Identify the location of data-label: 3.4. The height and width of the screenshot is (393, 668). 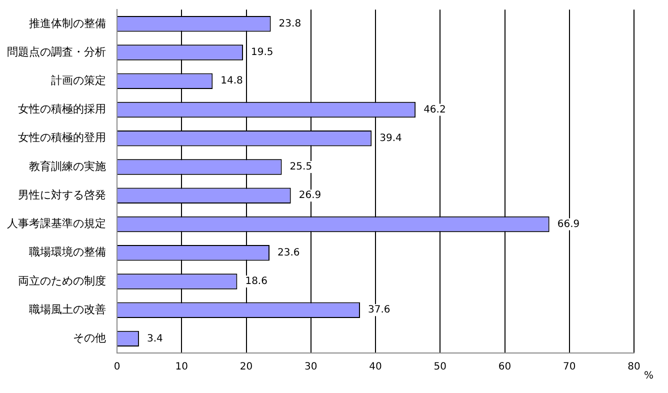
(154, 338).